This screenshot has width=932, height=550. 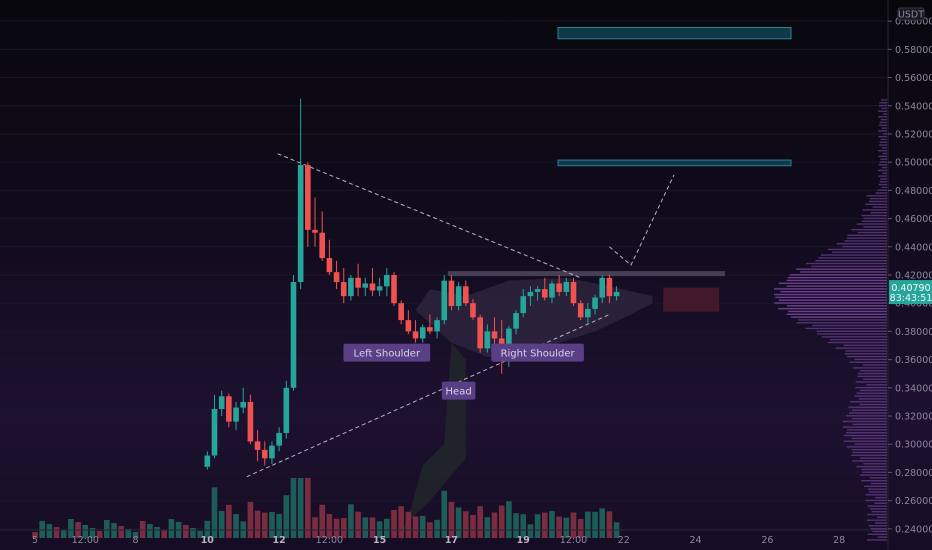 What do you see at coordinates (329, 540) in the screenshot?
I see `time-tick-label: 12:00` at bounding box center [329, 540].